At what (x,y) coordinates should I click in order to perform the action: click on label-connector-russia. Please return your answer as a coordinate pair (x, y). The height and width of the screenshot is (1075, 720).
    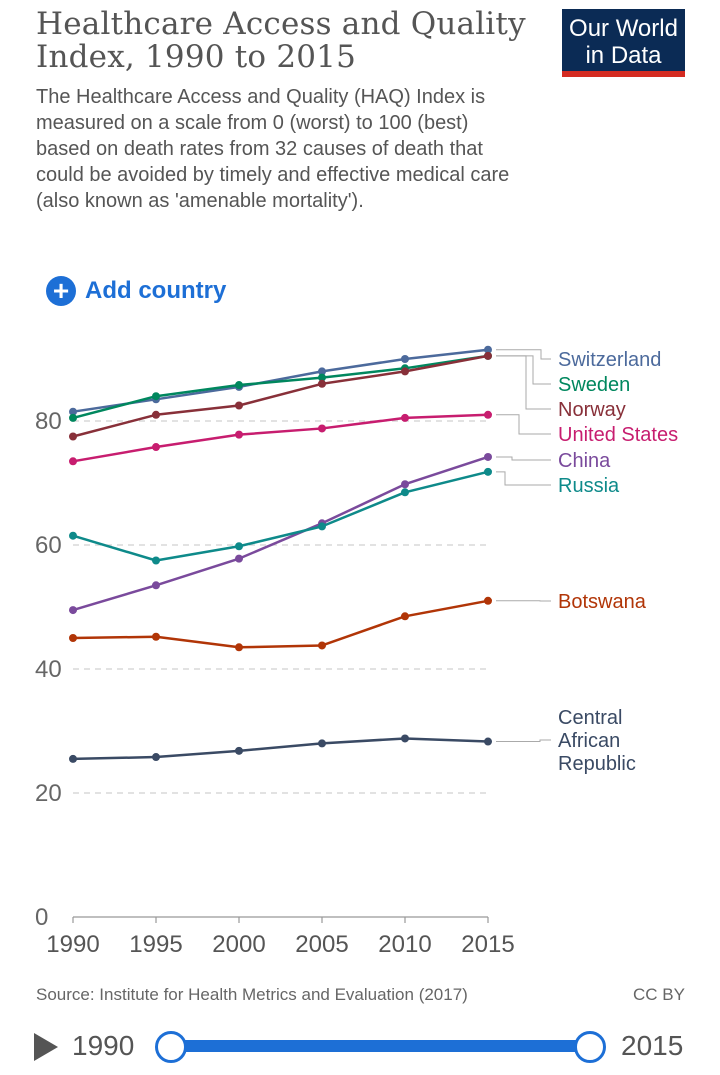
    Looking at the image, I should click on (523, 478).